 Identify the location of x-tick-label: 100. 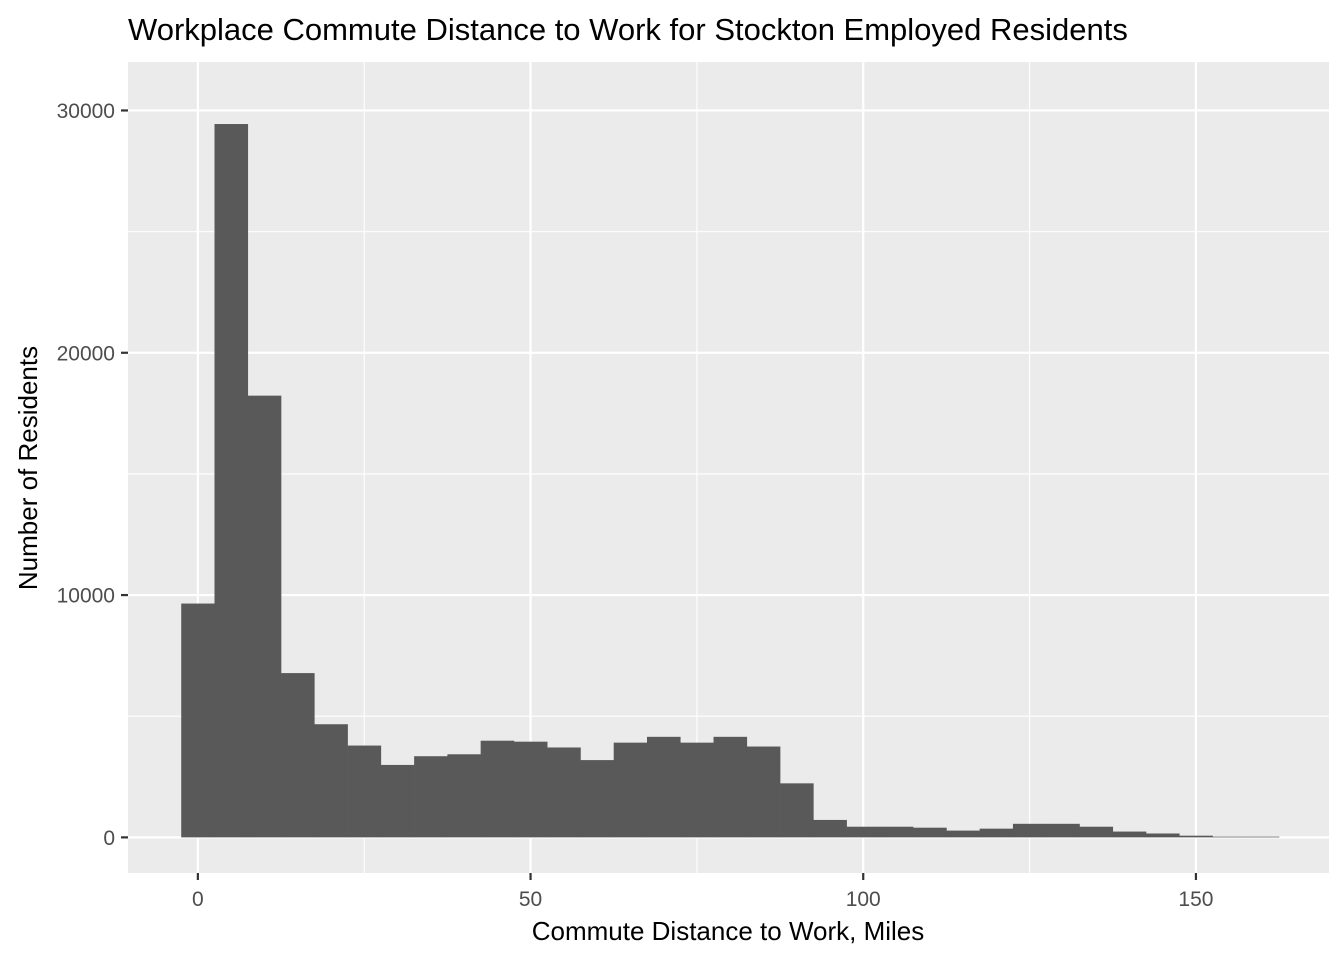
(863, 899).